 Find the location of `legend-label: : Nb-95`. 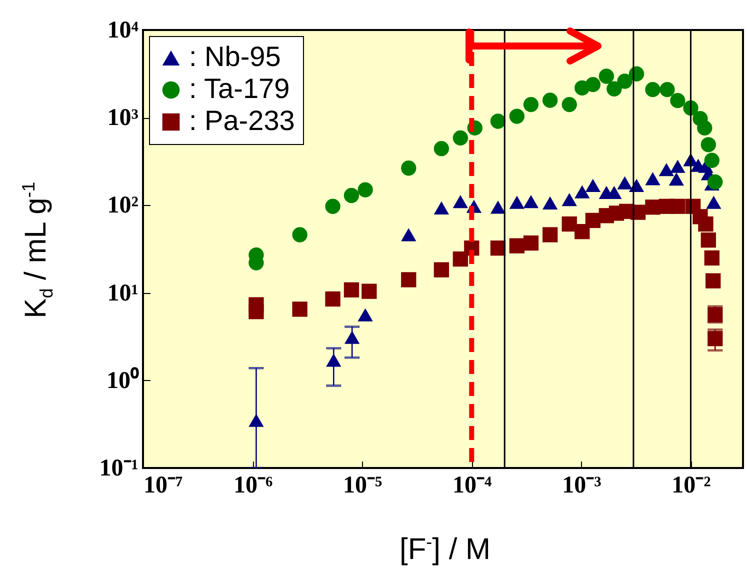

legend-label: : Nb-95 is located at coordinates (235, 56).